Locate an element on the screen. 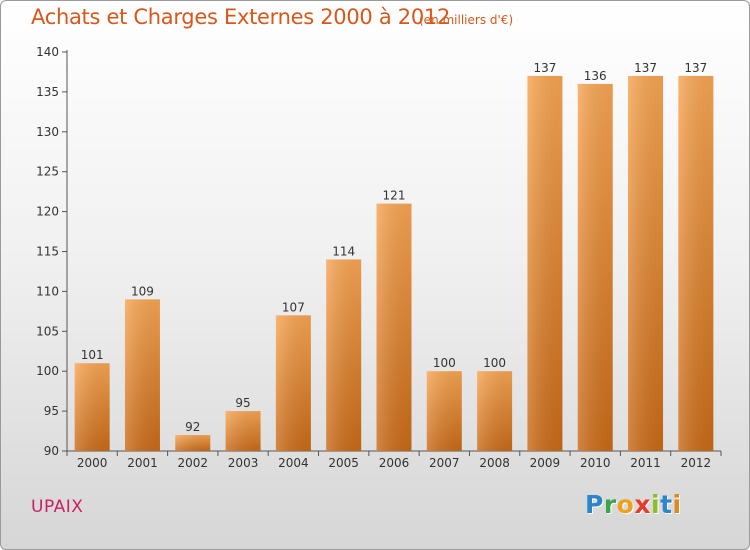 This screenshot has width=750, height=550. y-tick-label: 130 is located at coordinates (47, 132).